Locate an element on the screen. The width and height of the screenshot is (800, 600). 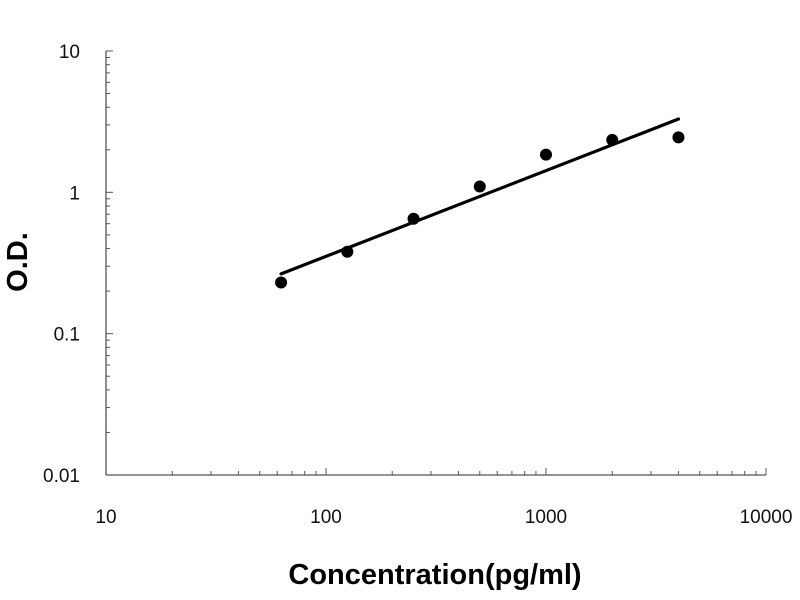
x-tick-label: 1000 is located at coordinates (546, 517).